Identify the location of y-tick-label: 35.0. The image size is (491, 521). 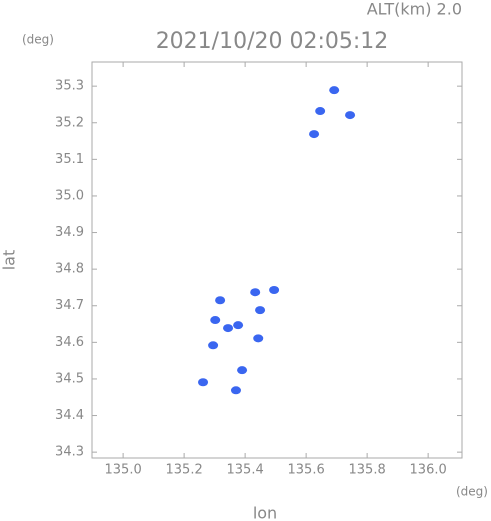
(69, 195).